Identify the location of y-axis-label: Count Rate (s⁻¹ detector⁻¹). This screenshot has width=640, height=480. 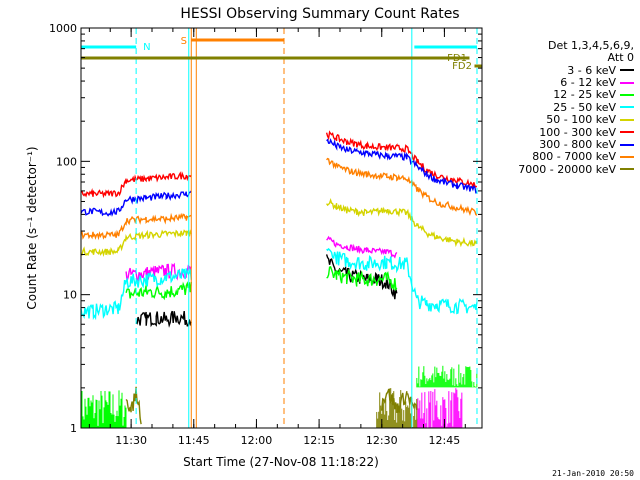
(32, 227).